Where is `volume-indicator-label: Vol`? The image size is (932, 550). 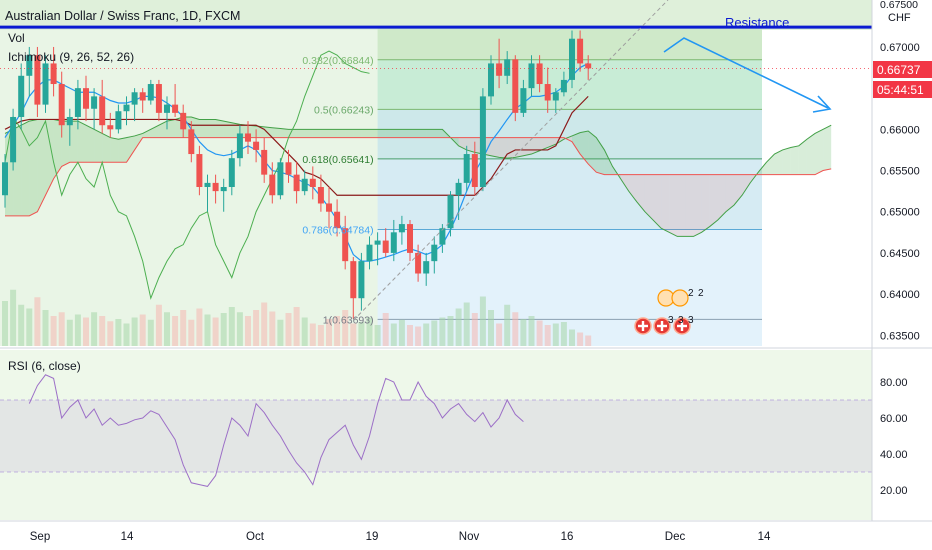
volume-indicator-label: Vol is located at coordinates (16, 38).